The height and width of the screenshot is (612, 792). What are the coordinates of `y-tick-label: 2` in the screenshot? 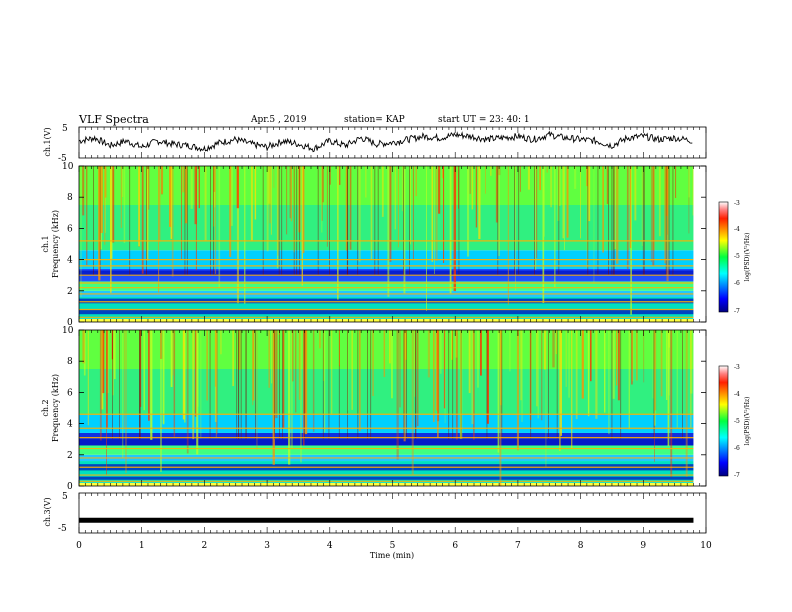 It's located at (70, 292).